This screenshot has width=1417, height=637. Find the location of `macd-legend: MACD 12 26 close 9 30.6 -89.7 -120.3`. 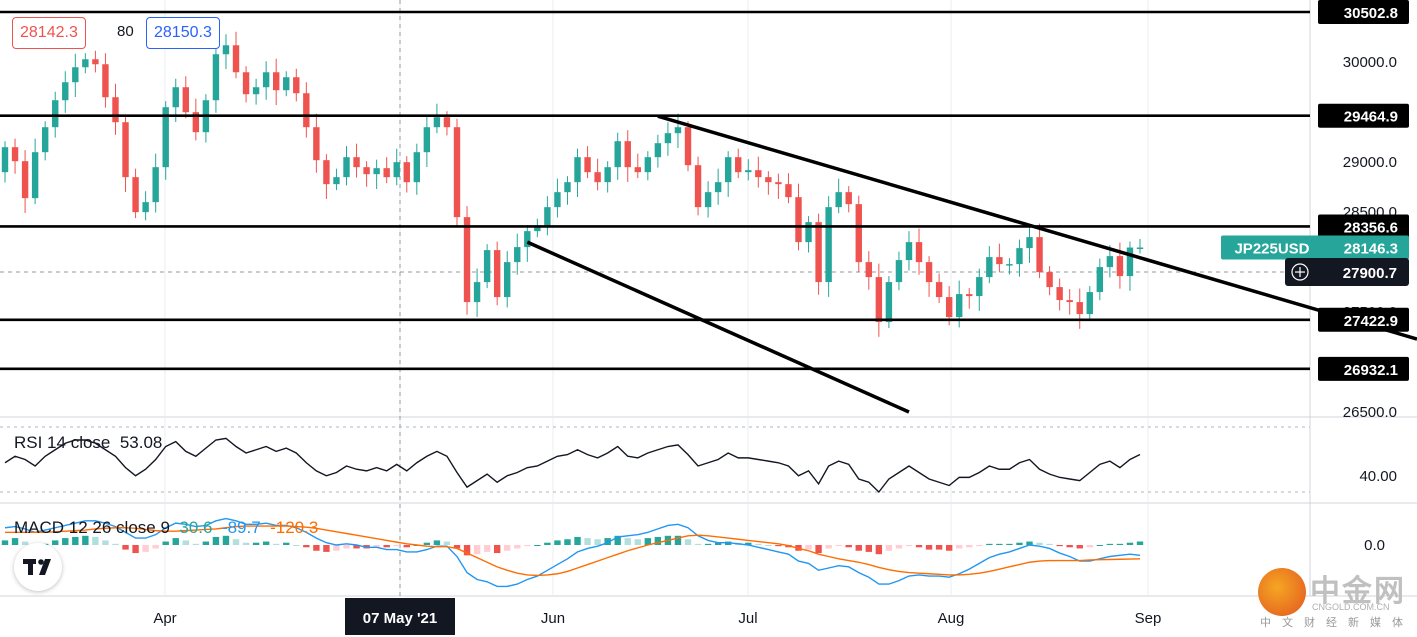

macd-legend: MACD 12 26 close 9 30.6 -89.7 -120.3 is located at coordinates (166, 528).